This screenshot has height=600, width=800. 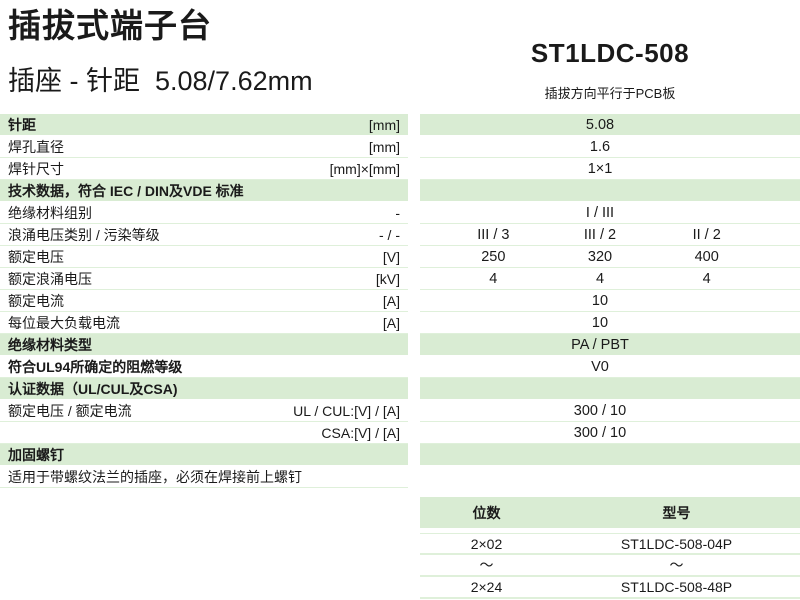 What do you see at coordinates (36, 454) in the screenshot?
I see `spec-label: 加固螺钉` at bounding box center [36, 454].